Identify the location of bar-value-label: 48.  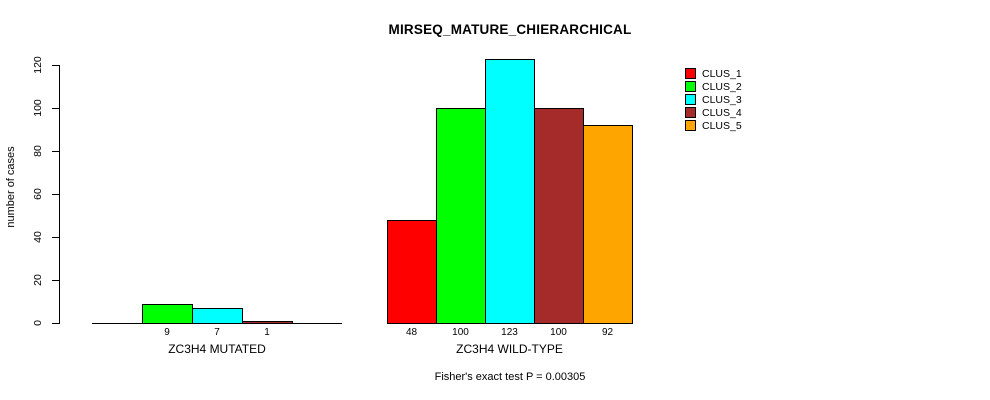
(411, 332).